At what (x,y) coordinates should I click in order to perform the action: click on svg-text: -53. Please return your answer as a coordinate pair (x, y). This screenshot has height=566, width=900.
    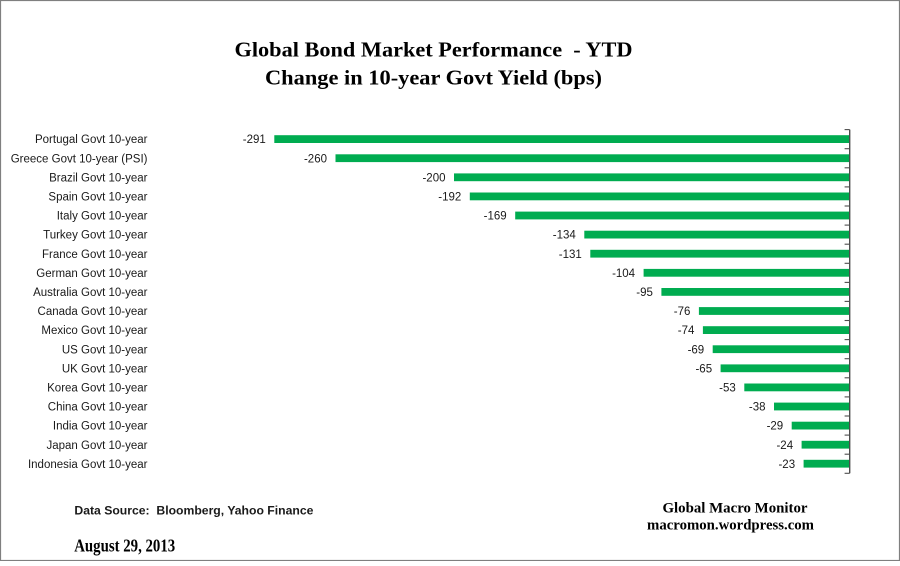
    Looking at the image, I should click on (727, 389).